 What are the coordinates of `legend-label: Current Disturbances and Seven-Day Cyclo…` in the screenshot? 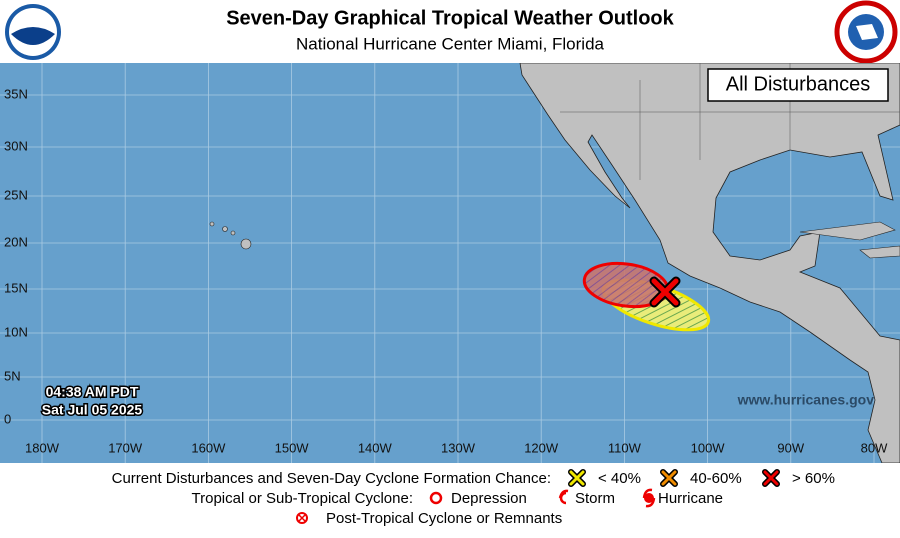 It's located at (331, 478).